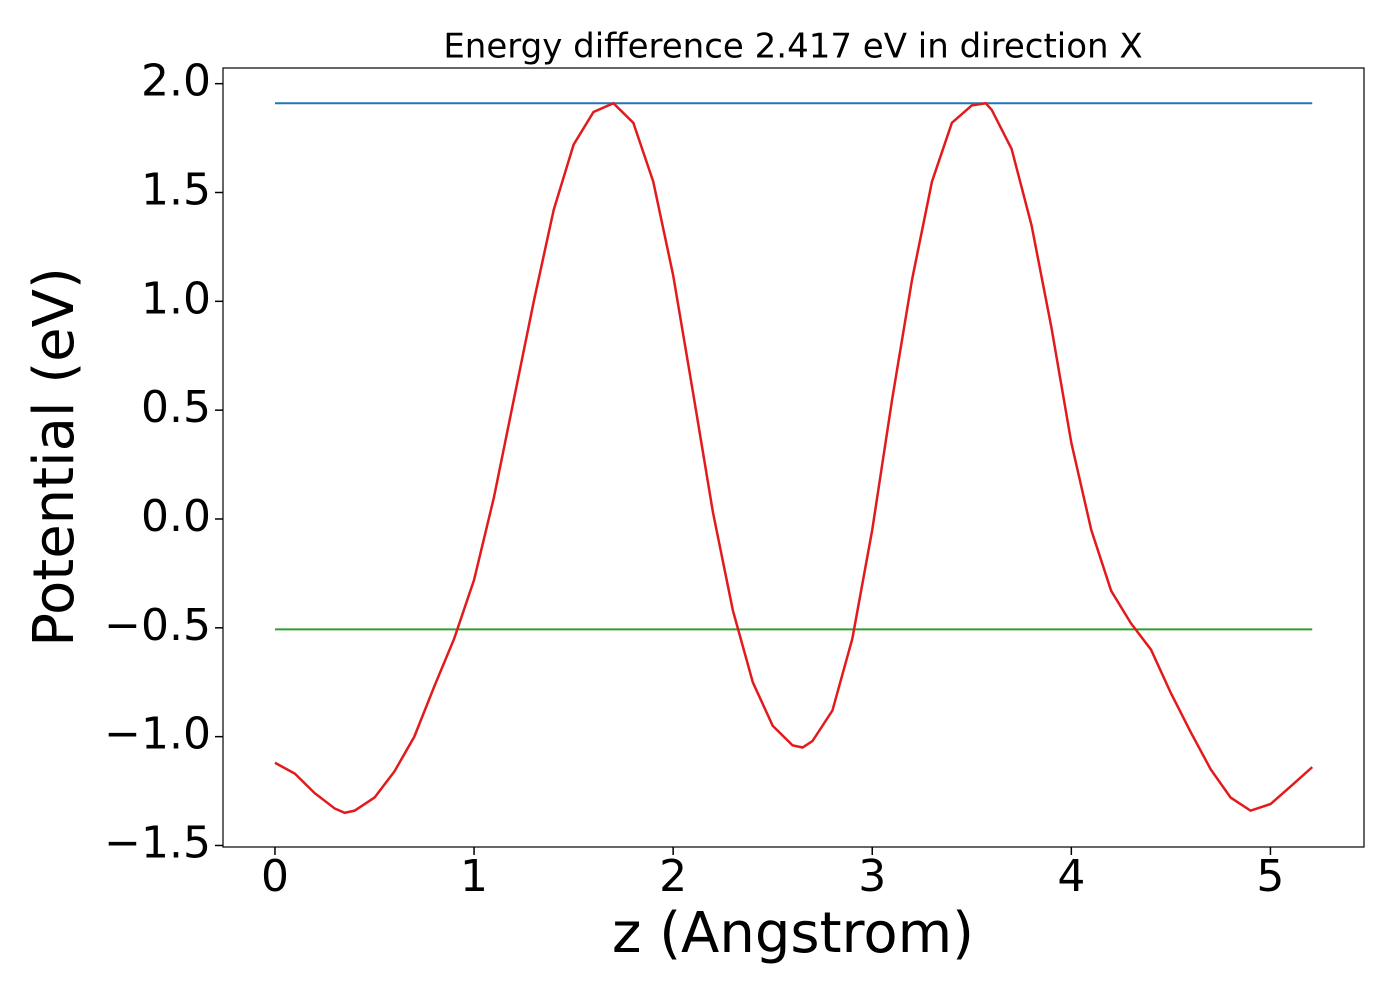  I want to click on x-tick-label: 2, so click(673, 876).